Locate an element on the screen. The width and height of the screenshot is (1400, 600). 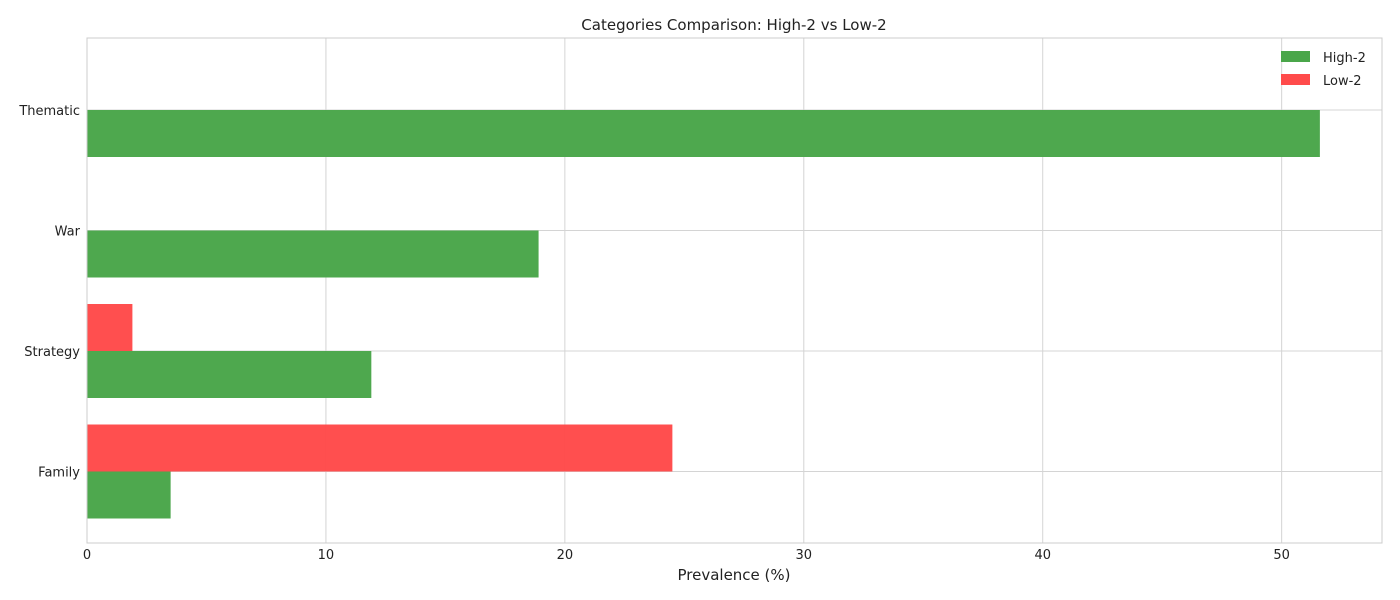
y-tick-labels: Thematic War Strategy Family is located at coordinates (49, 292).